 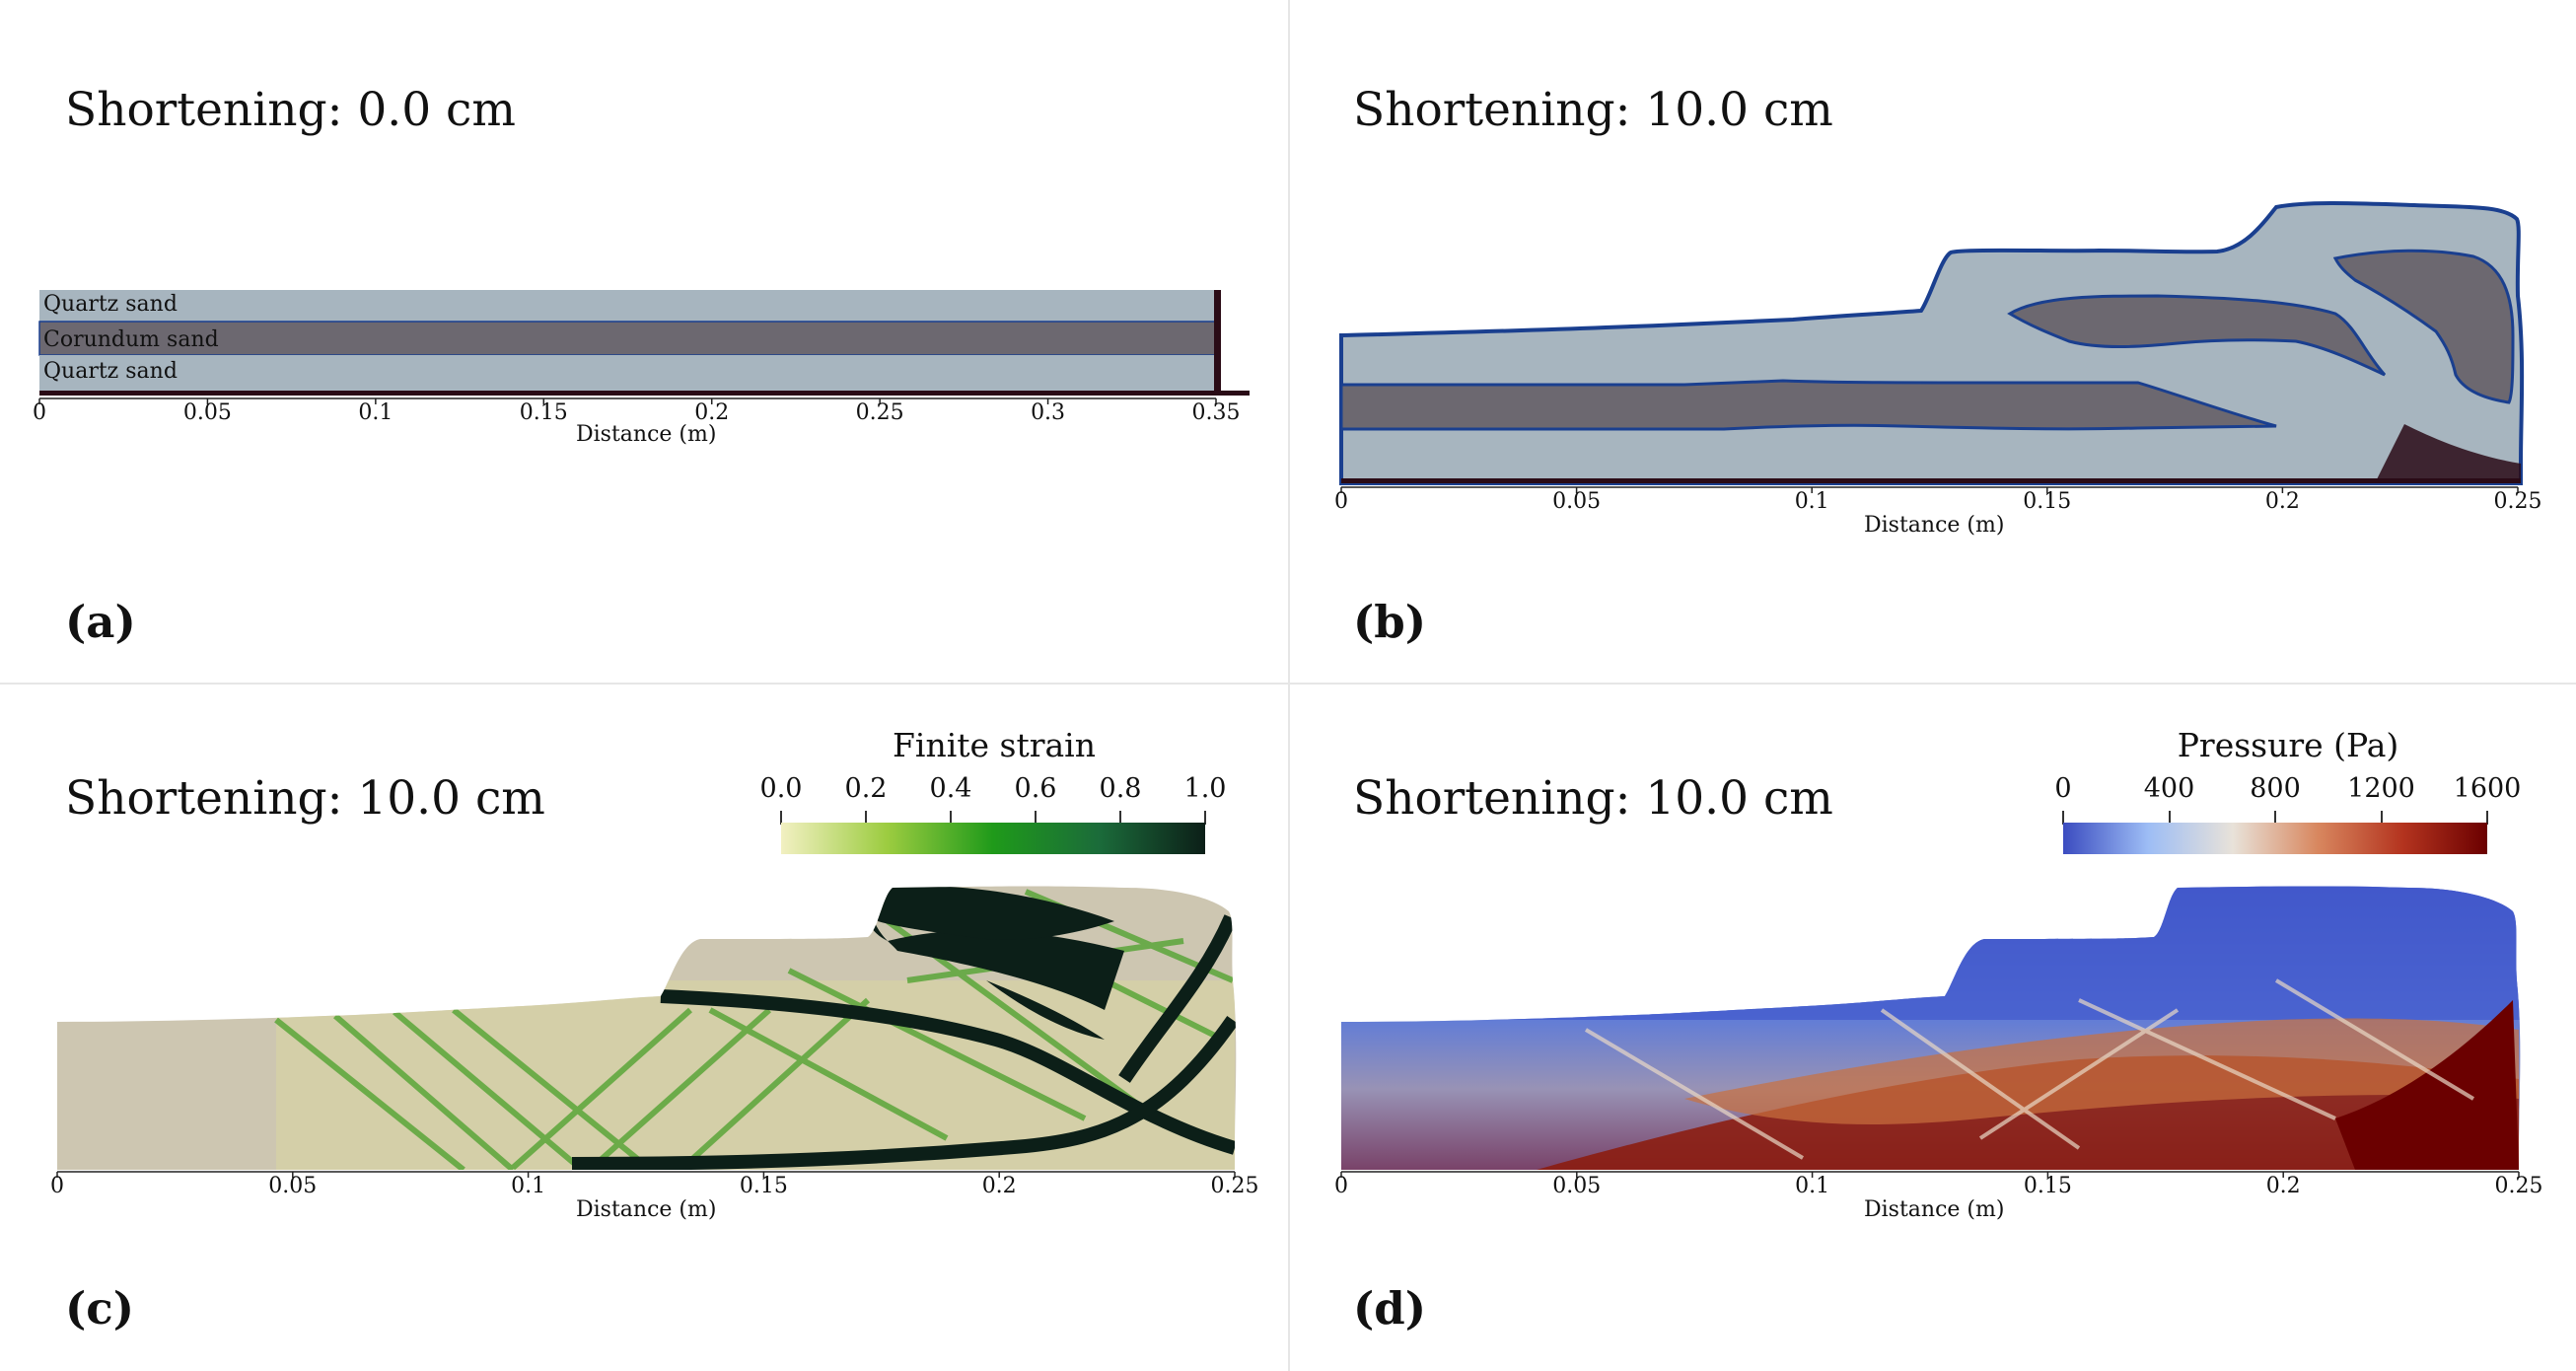 I want to click on panel-c-label: (c), so click(x=99, y=1309).